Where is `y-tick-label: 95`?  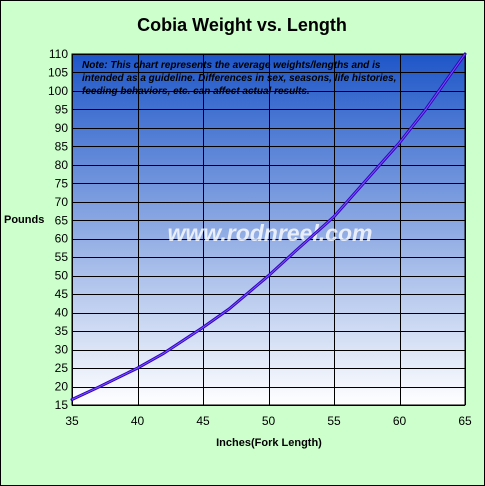
y-tick-label: 95 is located at coordinates (62, 109).